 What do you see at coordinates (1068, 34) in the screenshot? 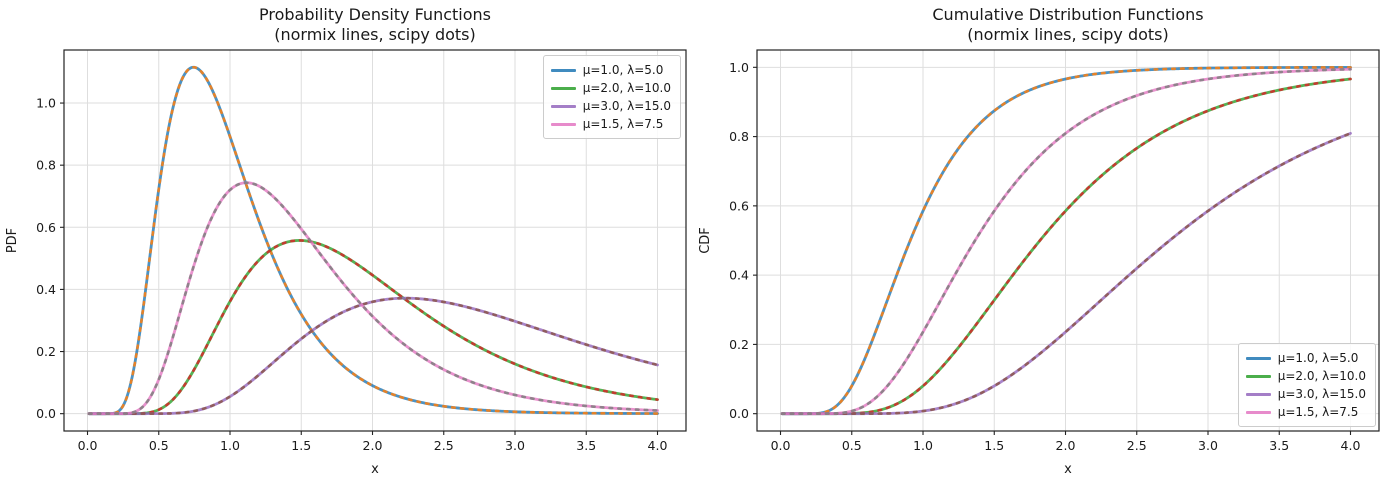
I see `cdf-chart-title-line2: (normix lines, scipy dots)` at bounding box center [1068, 34].